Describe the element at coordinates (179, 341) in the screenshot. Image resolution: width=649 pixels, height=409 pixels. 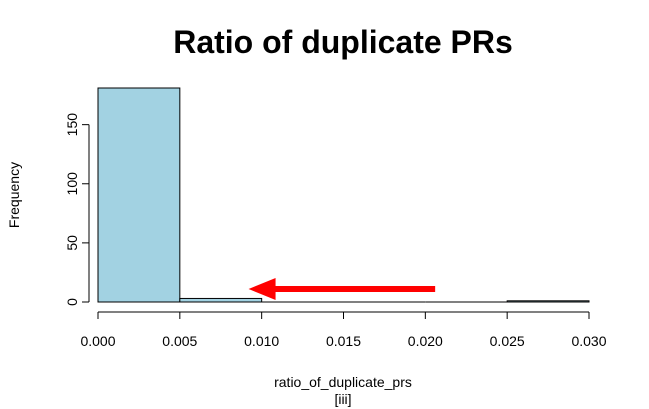
I see `x-tick-label: 0.005` at that location.